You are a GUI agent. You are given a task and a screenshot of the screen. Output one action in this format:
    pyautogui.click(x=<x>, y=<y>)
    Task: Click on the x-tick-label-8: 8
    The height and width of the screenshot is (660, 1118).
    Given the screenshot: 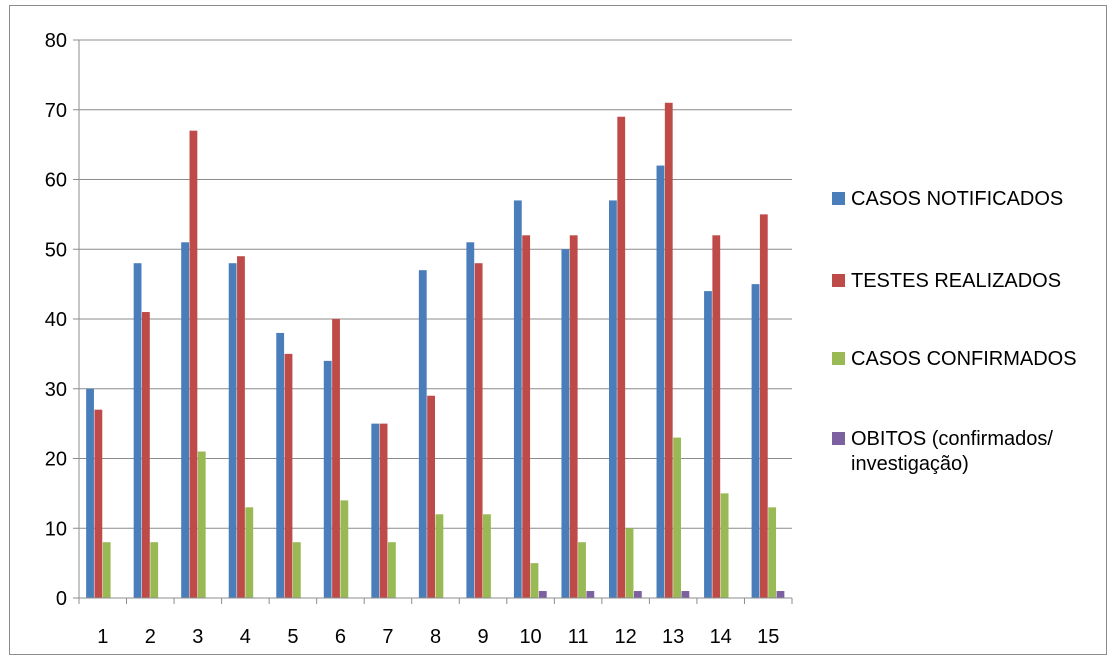 What is the action you would take?
    pyautogui.click(x=435, y=637)
    